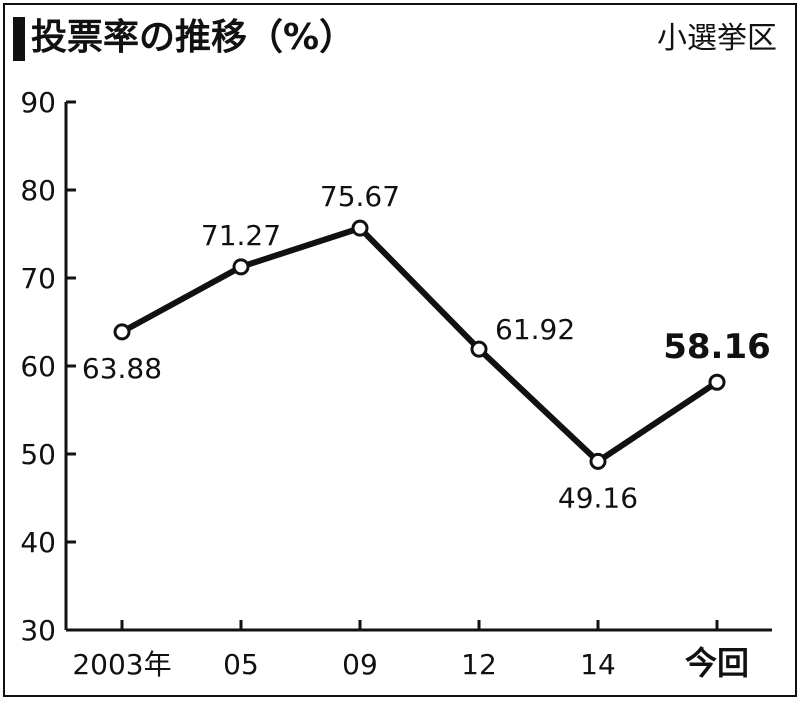 This screenshot has height=703, width=800. What do you see at coordinates (598, 497) in the screenshot?
I see `data-label: 49.16` at bounding box center [598, 497].